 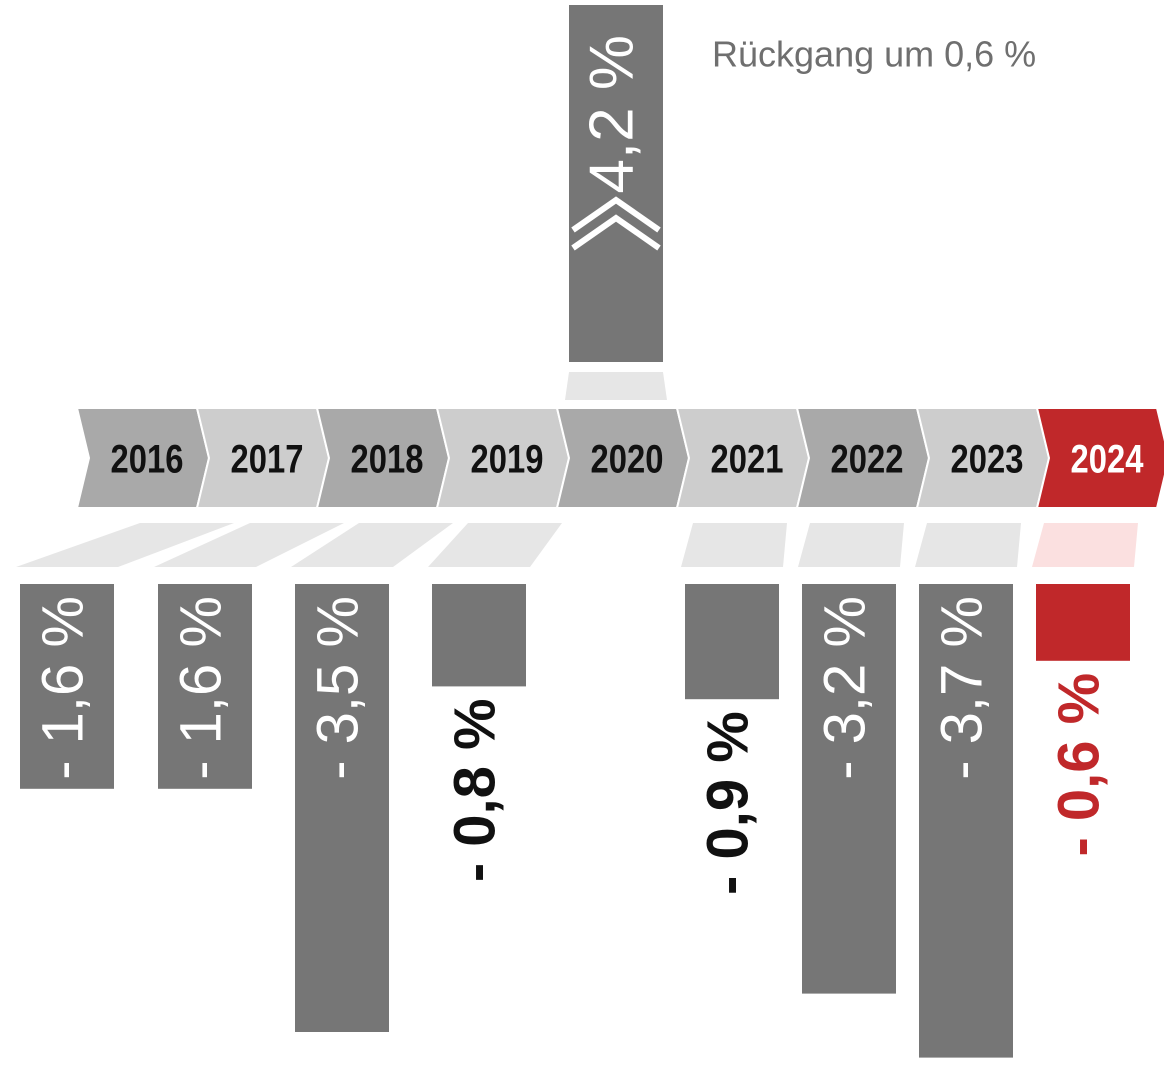 I want to click on year-label: 2018, so click(x=387, y=458).